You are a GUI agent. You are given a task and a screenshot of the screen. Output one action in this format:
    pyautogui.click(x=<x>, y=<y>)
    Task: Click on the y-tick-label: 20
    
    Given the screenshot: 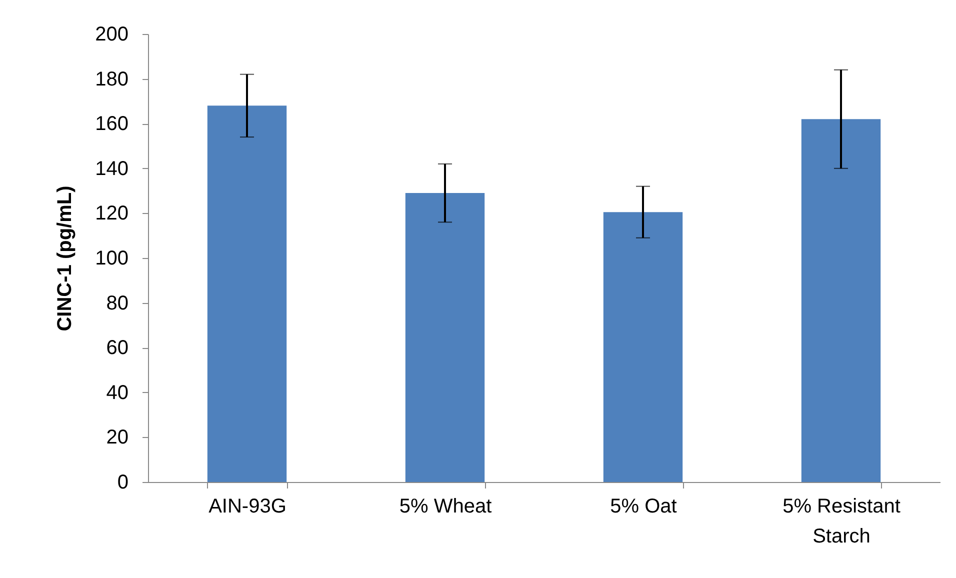 What is the action you would take?
    pyautogui.click(x=117, y=437)
    